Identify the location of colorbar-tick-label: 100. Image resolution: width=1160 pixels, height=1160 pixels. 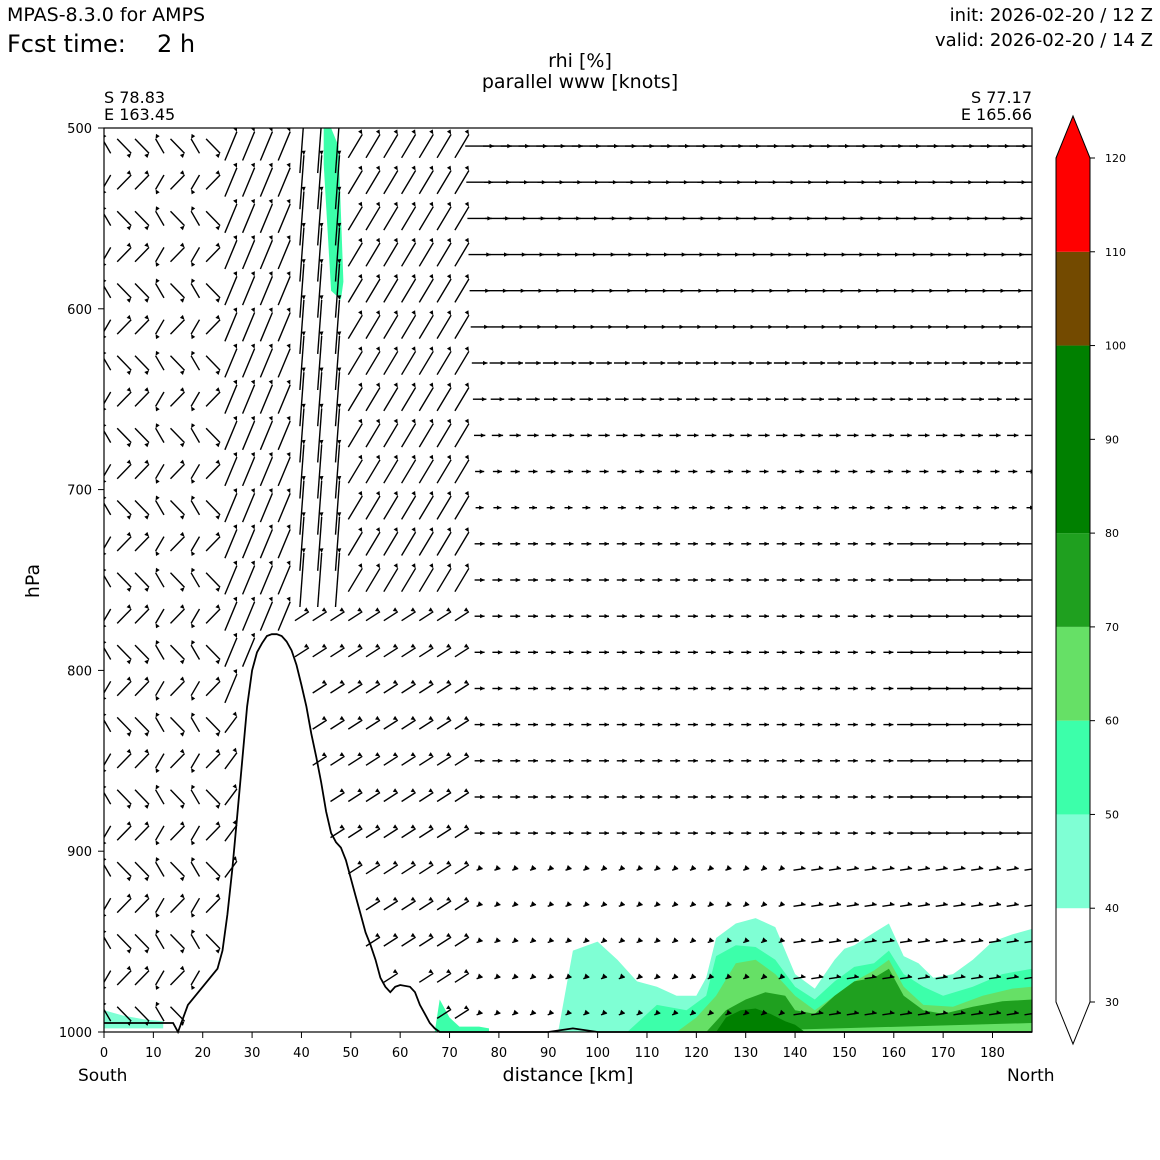
(1115, 346).